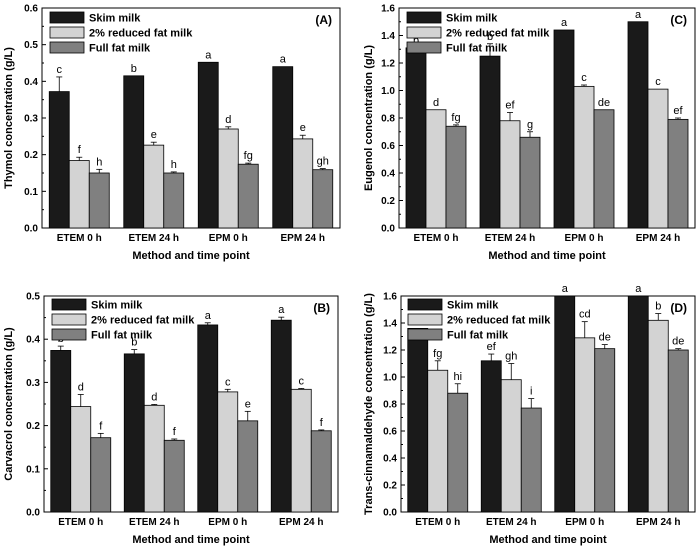  Describe the element at coordinates (678, 308) in the screenshot. I see `panel-label: (D)` at that location.